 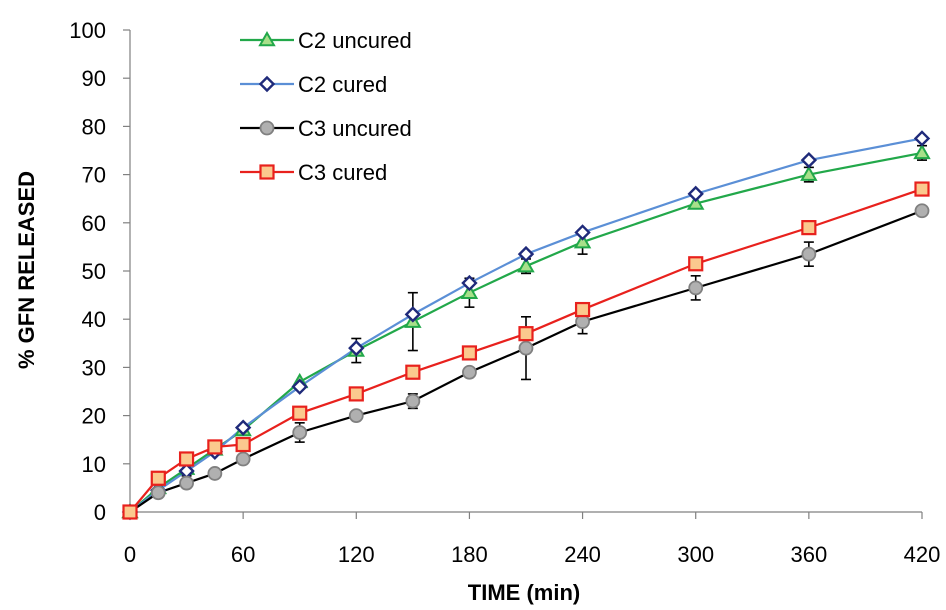 I want to click on legend-label-c3-uncured: C3 uncured, so click(x=355, y=128).